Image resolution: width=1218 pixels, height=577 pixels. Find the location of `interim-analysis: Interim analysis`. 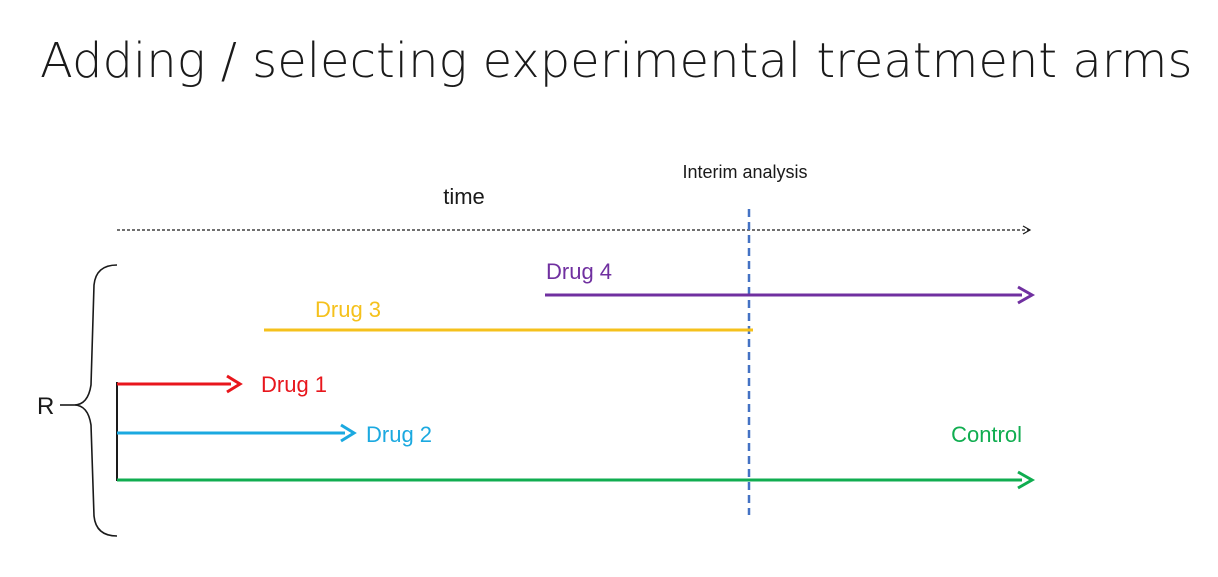

interim-analysis: Interim analysis is located at coordinates (745, 338).